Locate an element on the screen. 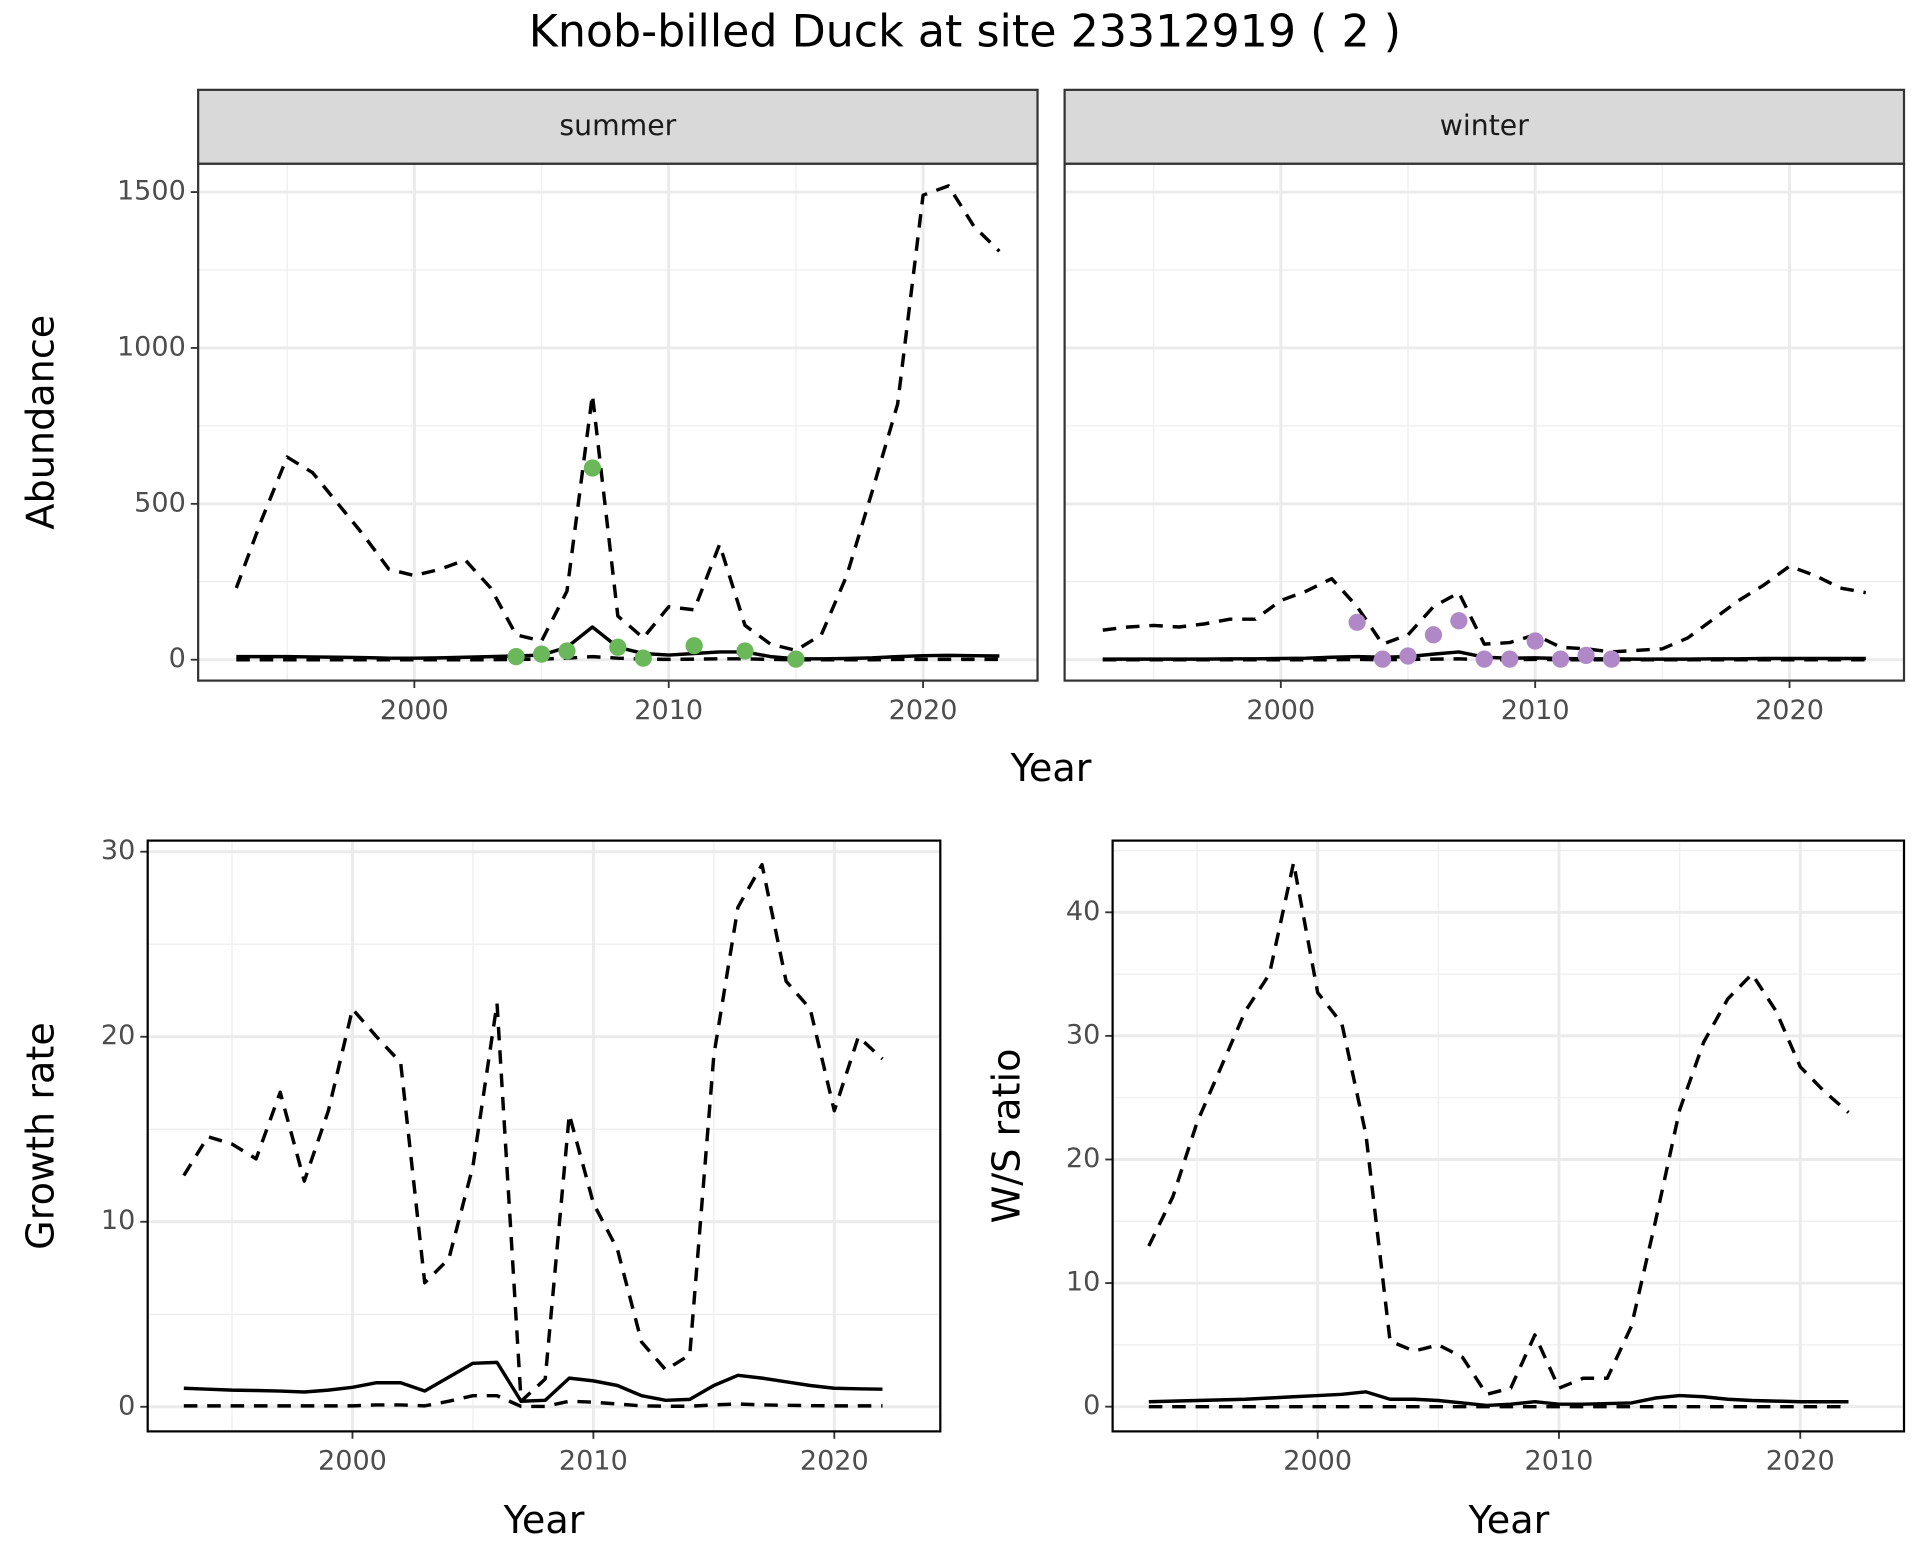  y-axis-label: Growth rate is located at coordinates (41, 1136).